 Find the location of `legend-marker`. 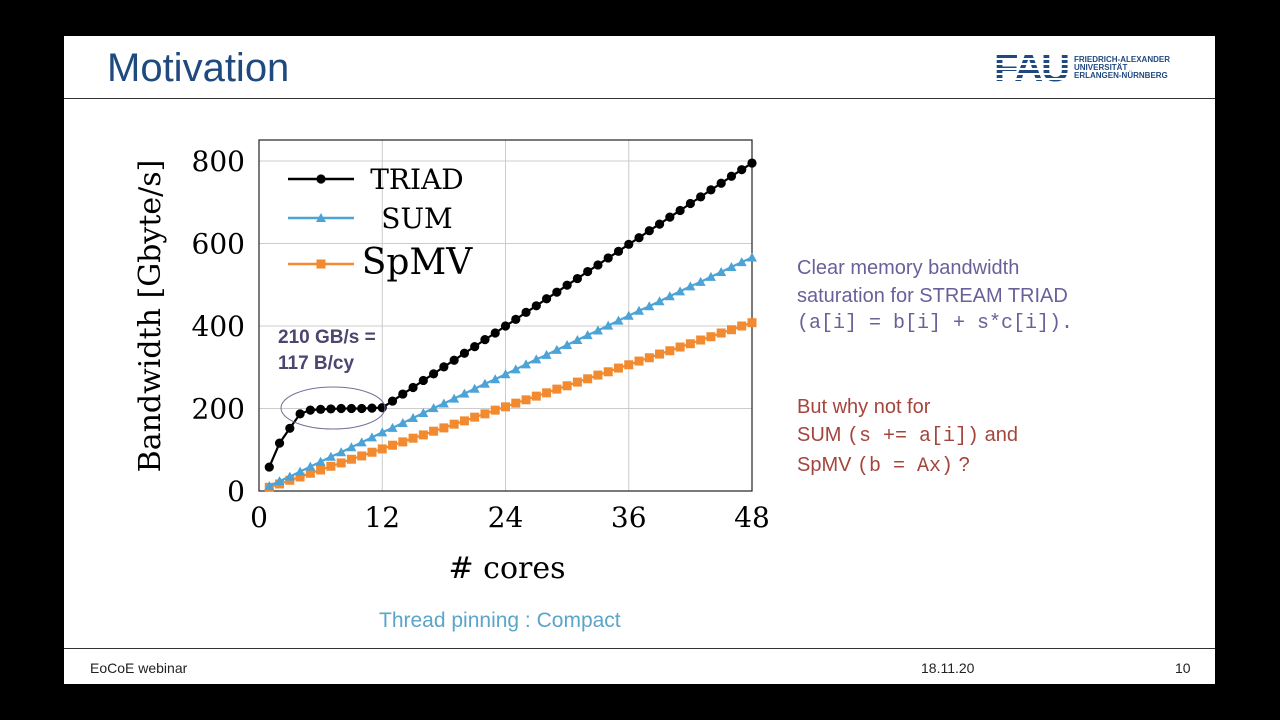

legend-marker is located at coordinates (321, 179).